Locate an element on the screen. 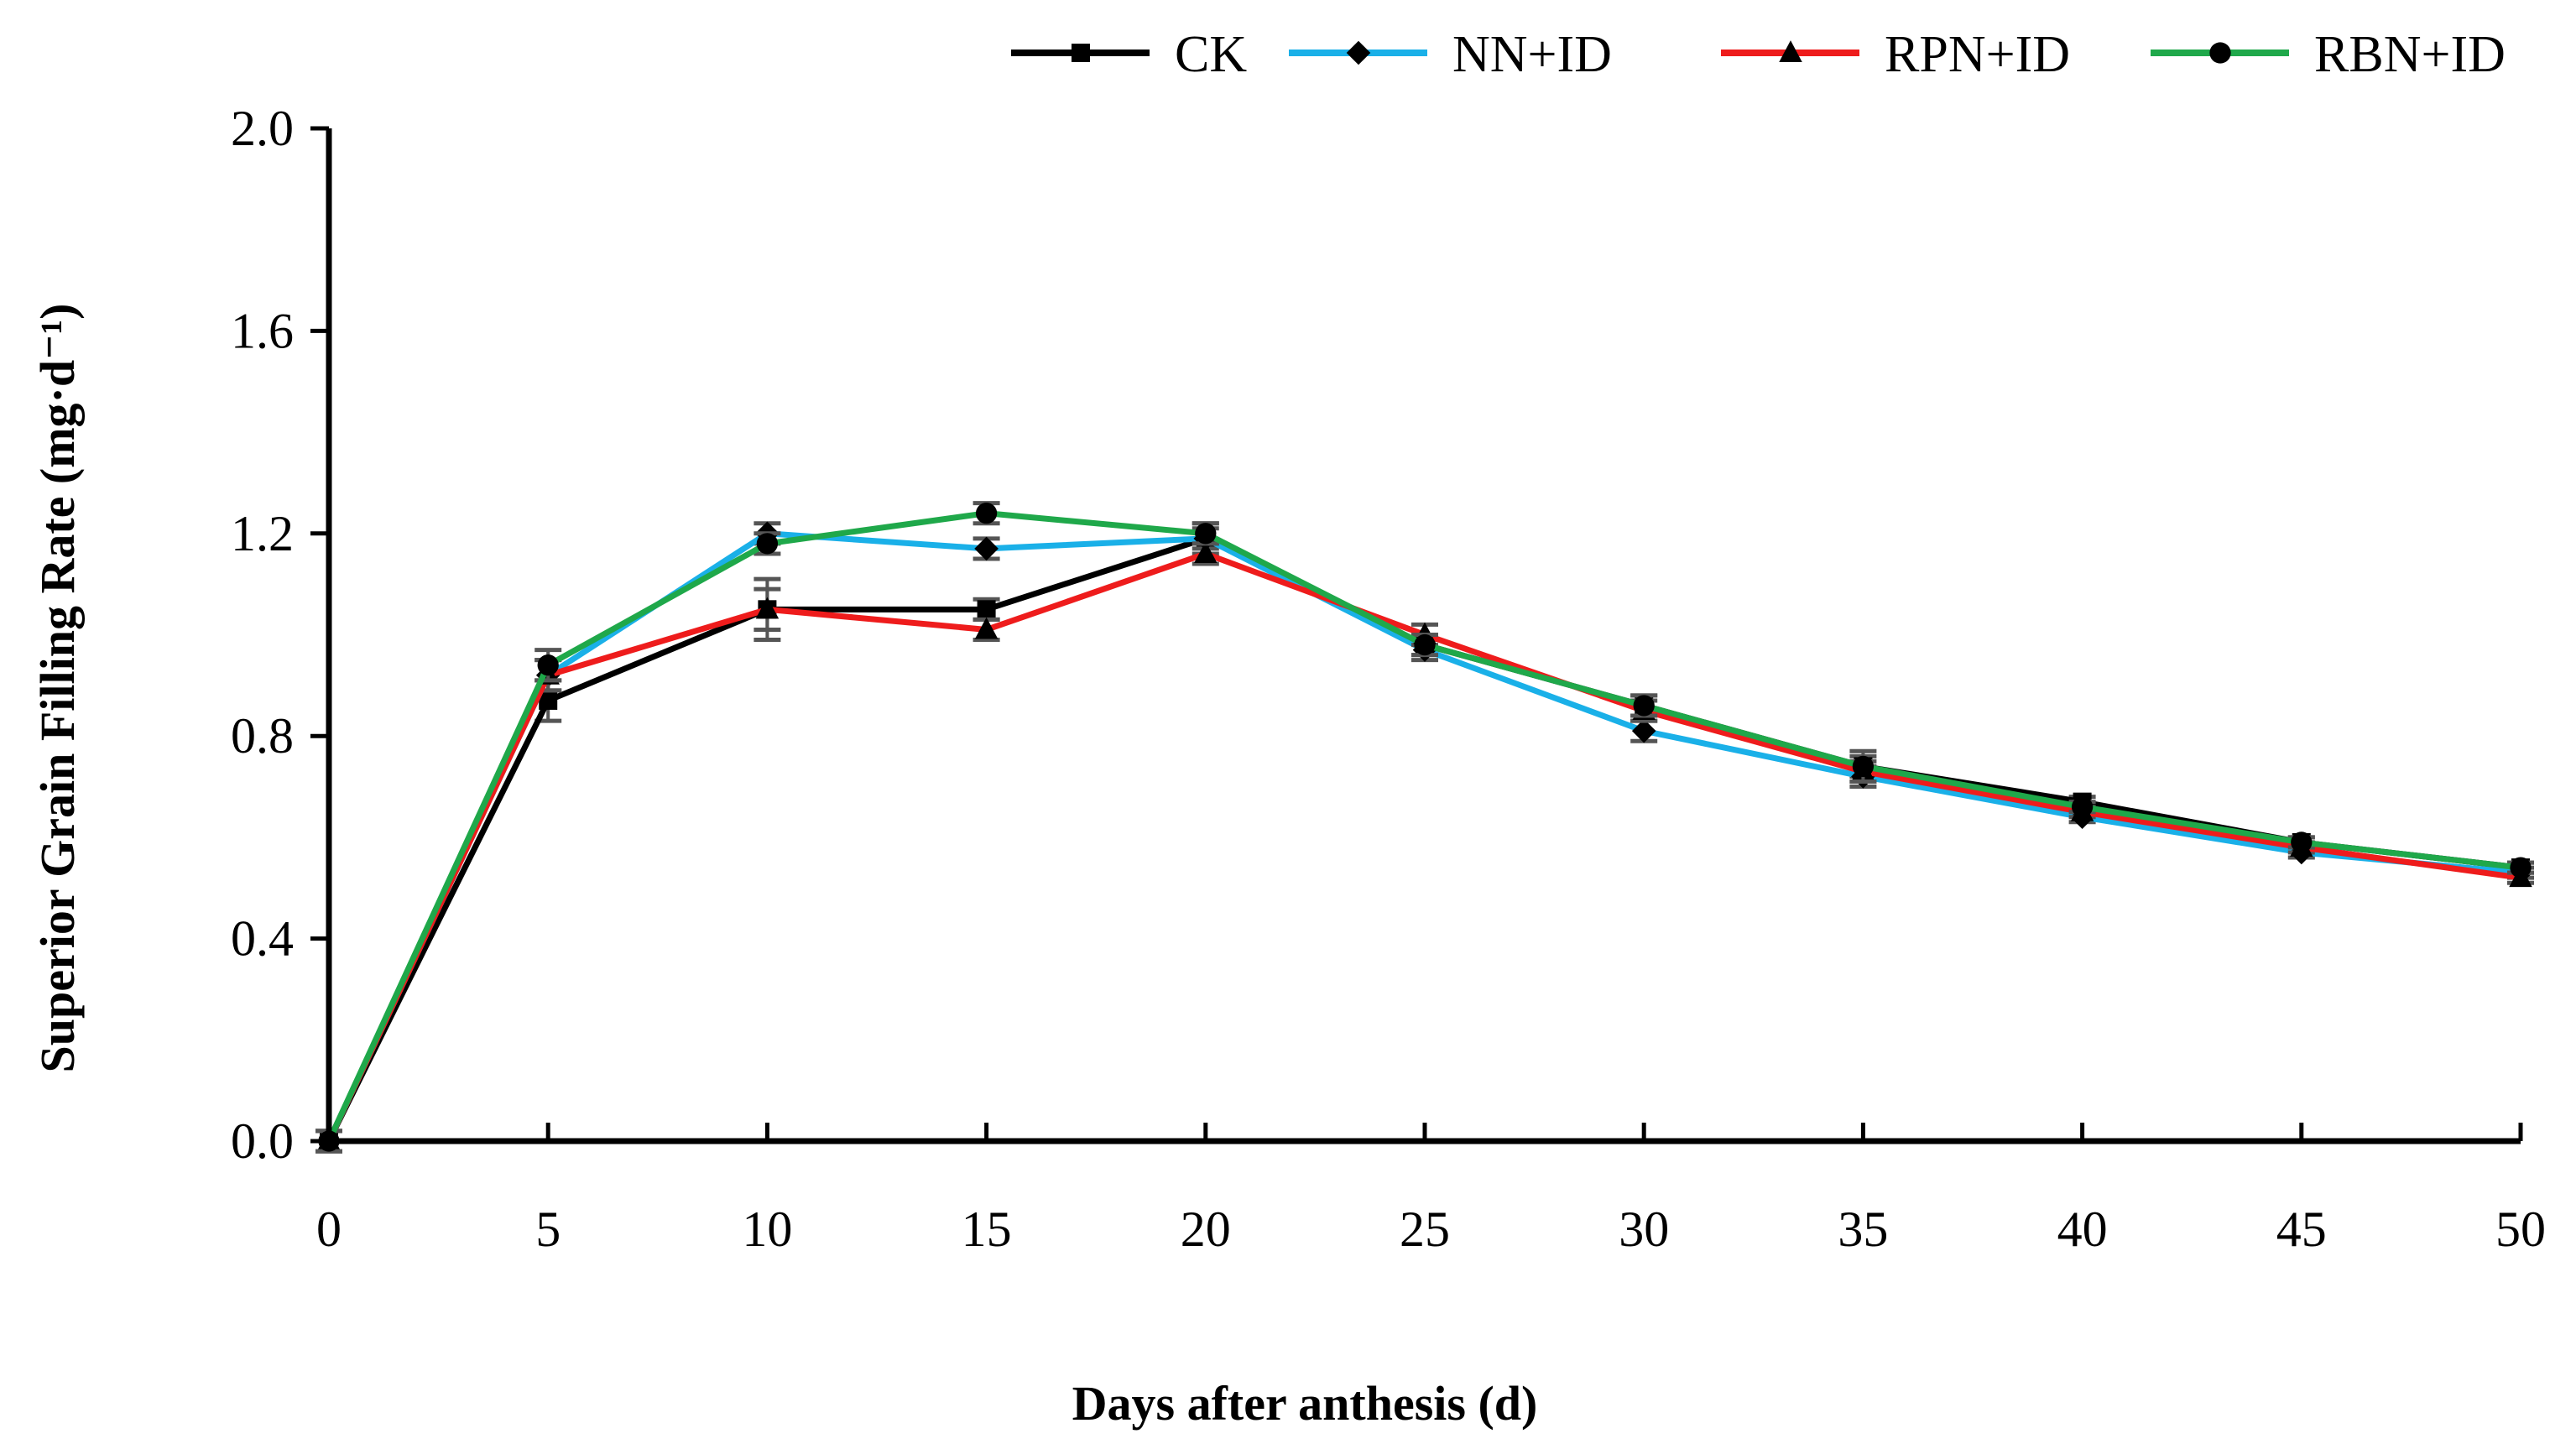 The width and height of the screenshot is (2576, 1444). y-tick-label: 0.0 is located at coordinates (262, 1141).